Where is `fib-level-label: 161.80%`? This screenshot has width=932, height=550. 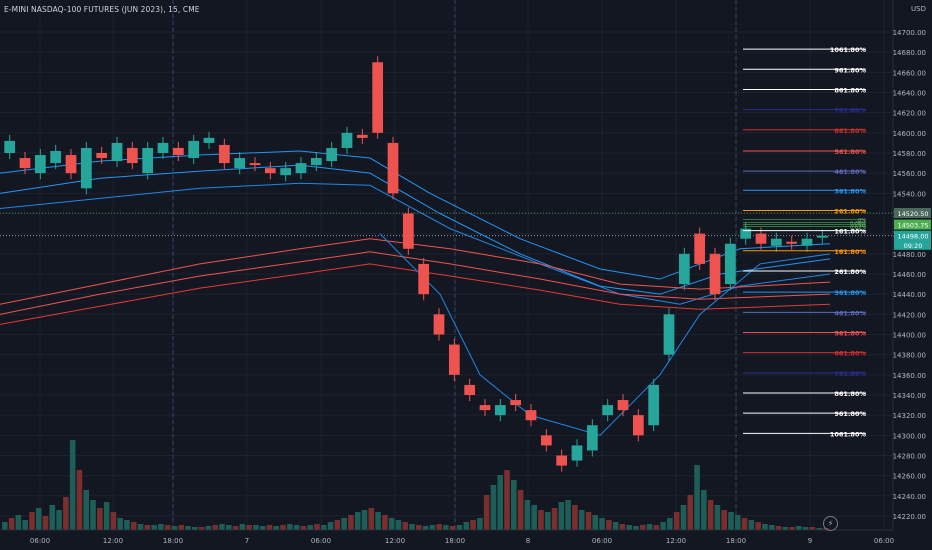
fib-level-label: 161.80% is located at coordinates (850, 232).